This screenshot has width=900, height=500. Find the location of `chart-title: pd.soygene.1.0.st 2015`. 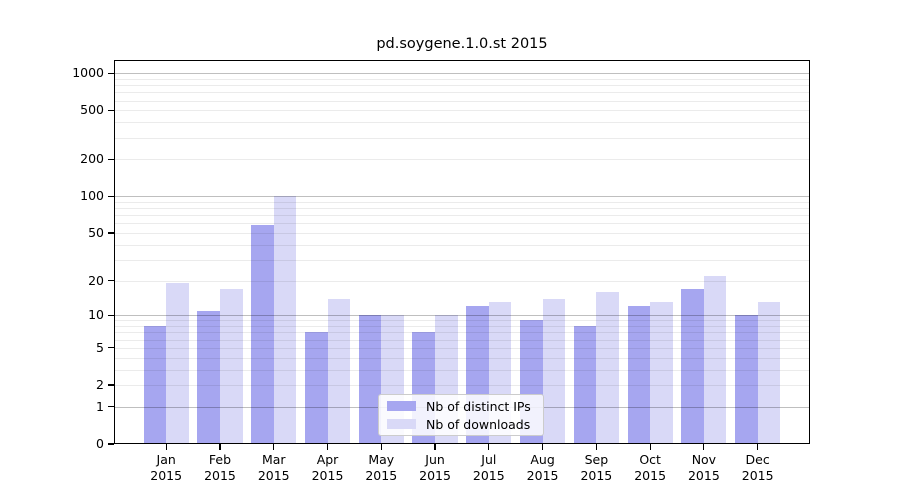

chart-title: pd.soygene.1.0.st 2015 is located at coordinates (462, 44).